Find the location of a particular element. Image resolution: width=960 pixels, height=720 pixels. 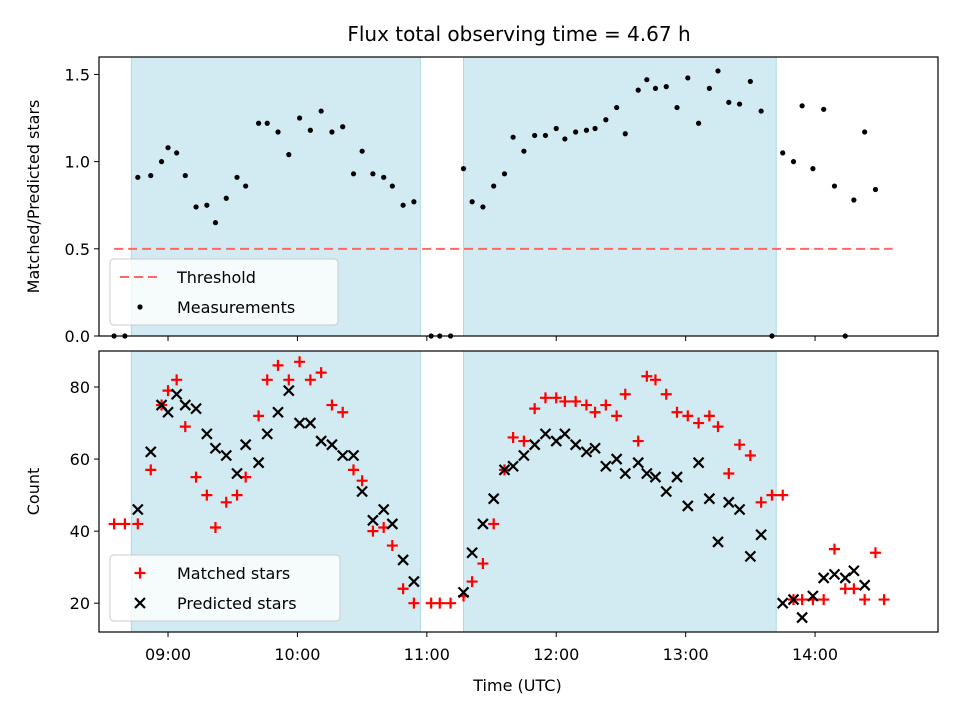

y-axis-label: Matched/Predicted stars is located at coordinates (33, 197).